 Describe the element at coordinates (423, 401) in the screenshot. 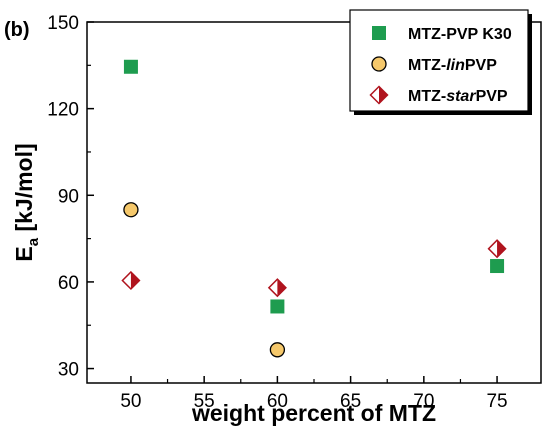

I see `x-tick-label: 70` at that location.